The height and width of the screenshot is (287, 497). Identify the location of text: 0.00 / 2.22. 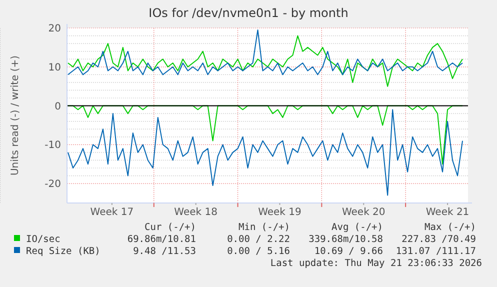
(258, 239).